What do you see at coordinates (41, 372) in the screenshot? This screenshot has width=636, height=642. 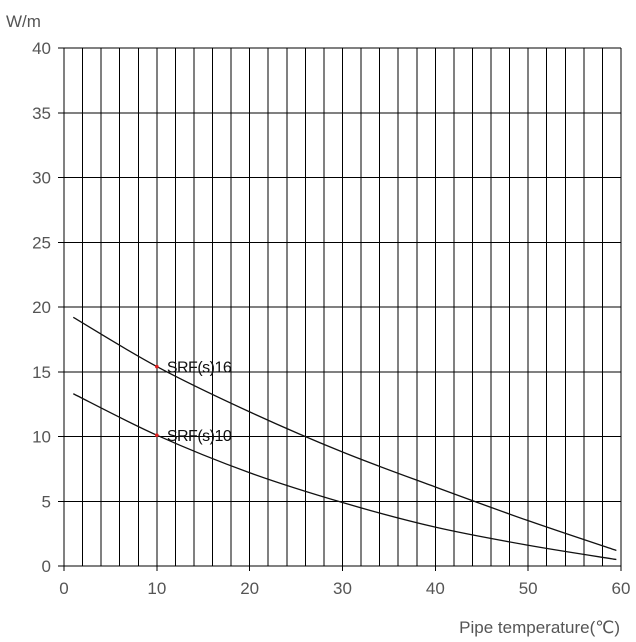 I see `y-tick-label: 15` at bounding box center [41, 372].